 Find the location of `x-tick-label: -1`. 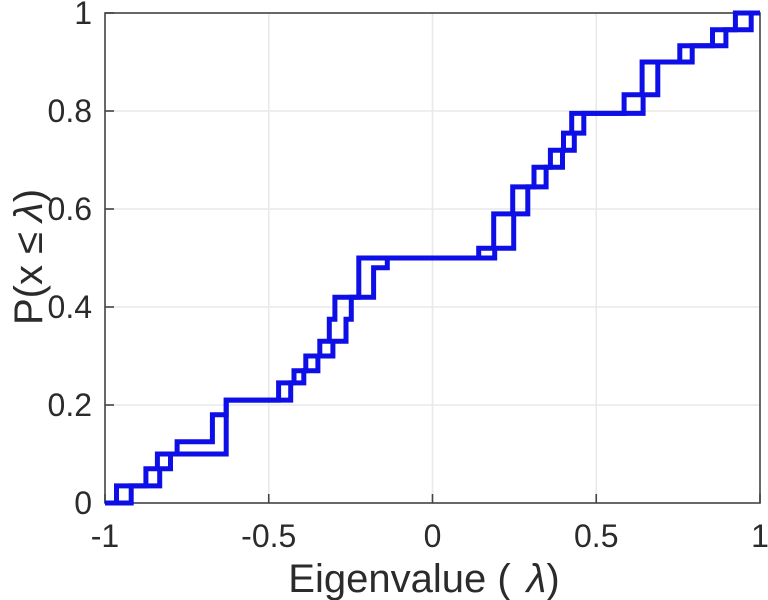

x-tick-label: -1 is located at coordinates (105, 536).